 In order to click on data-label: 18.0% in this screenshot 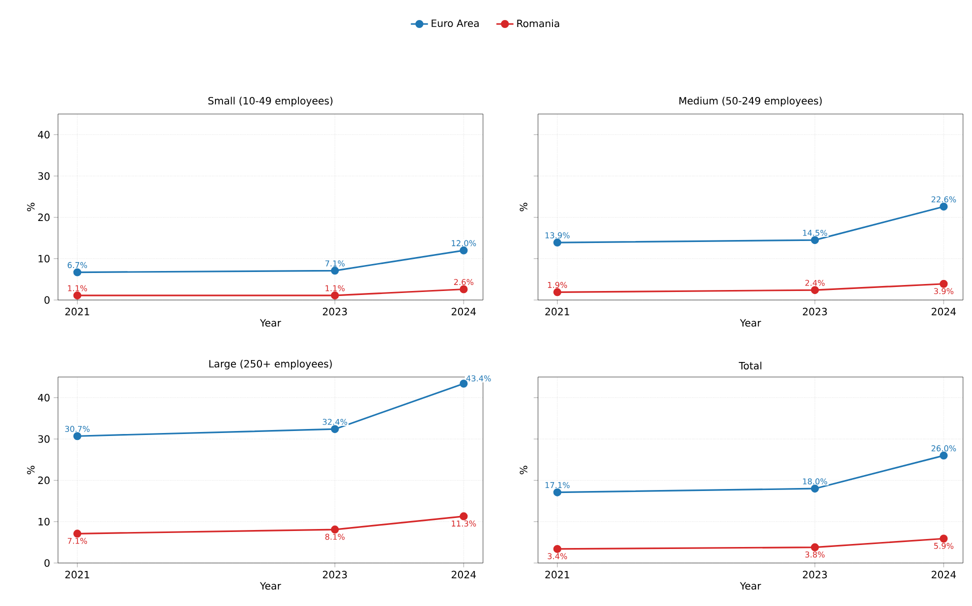, I will do `click(815, 481)`.